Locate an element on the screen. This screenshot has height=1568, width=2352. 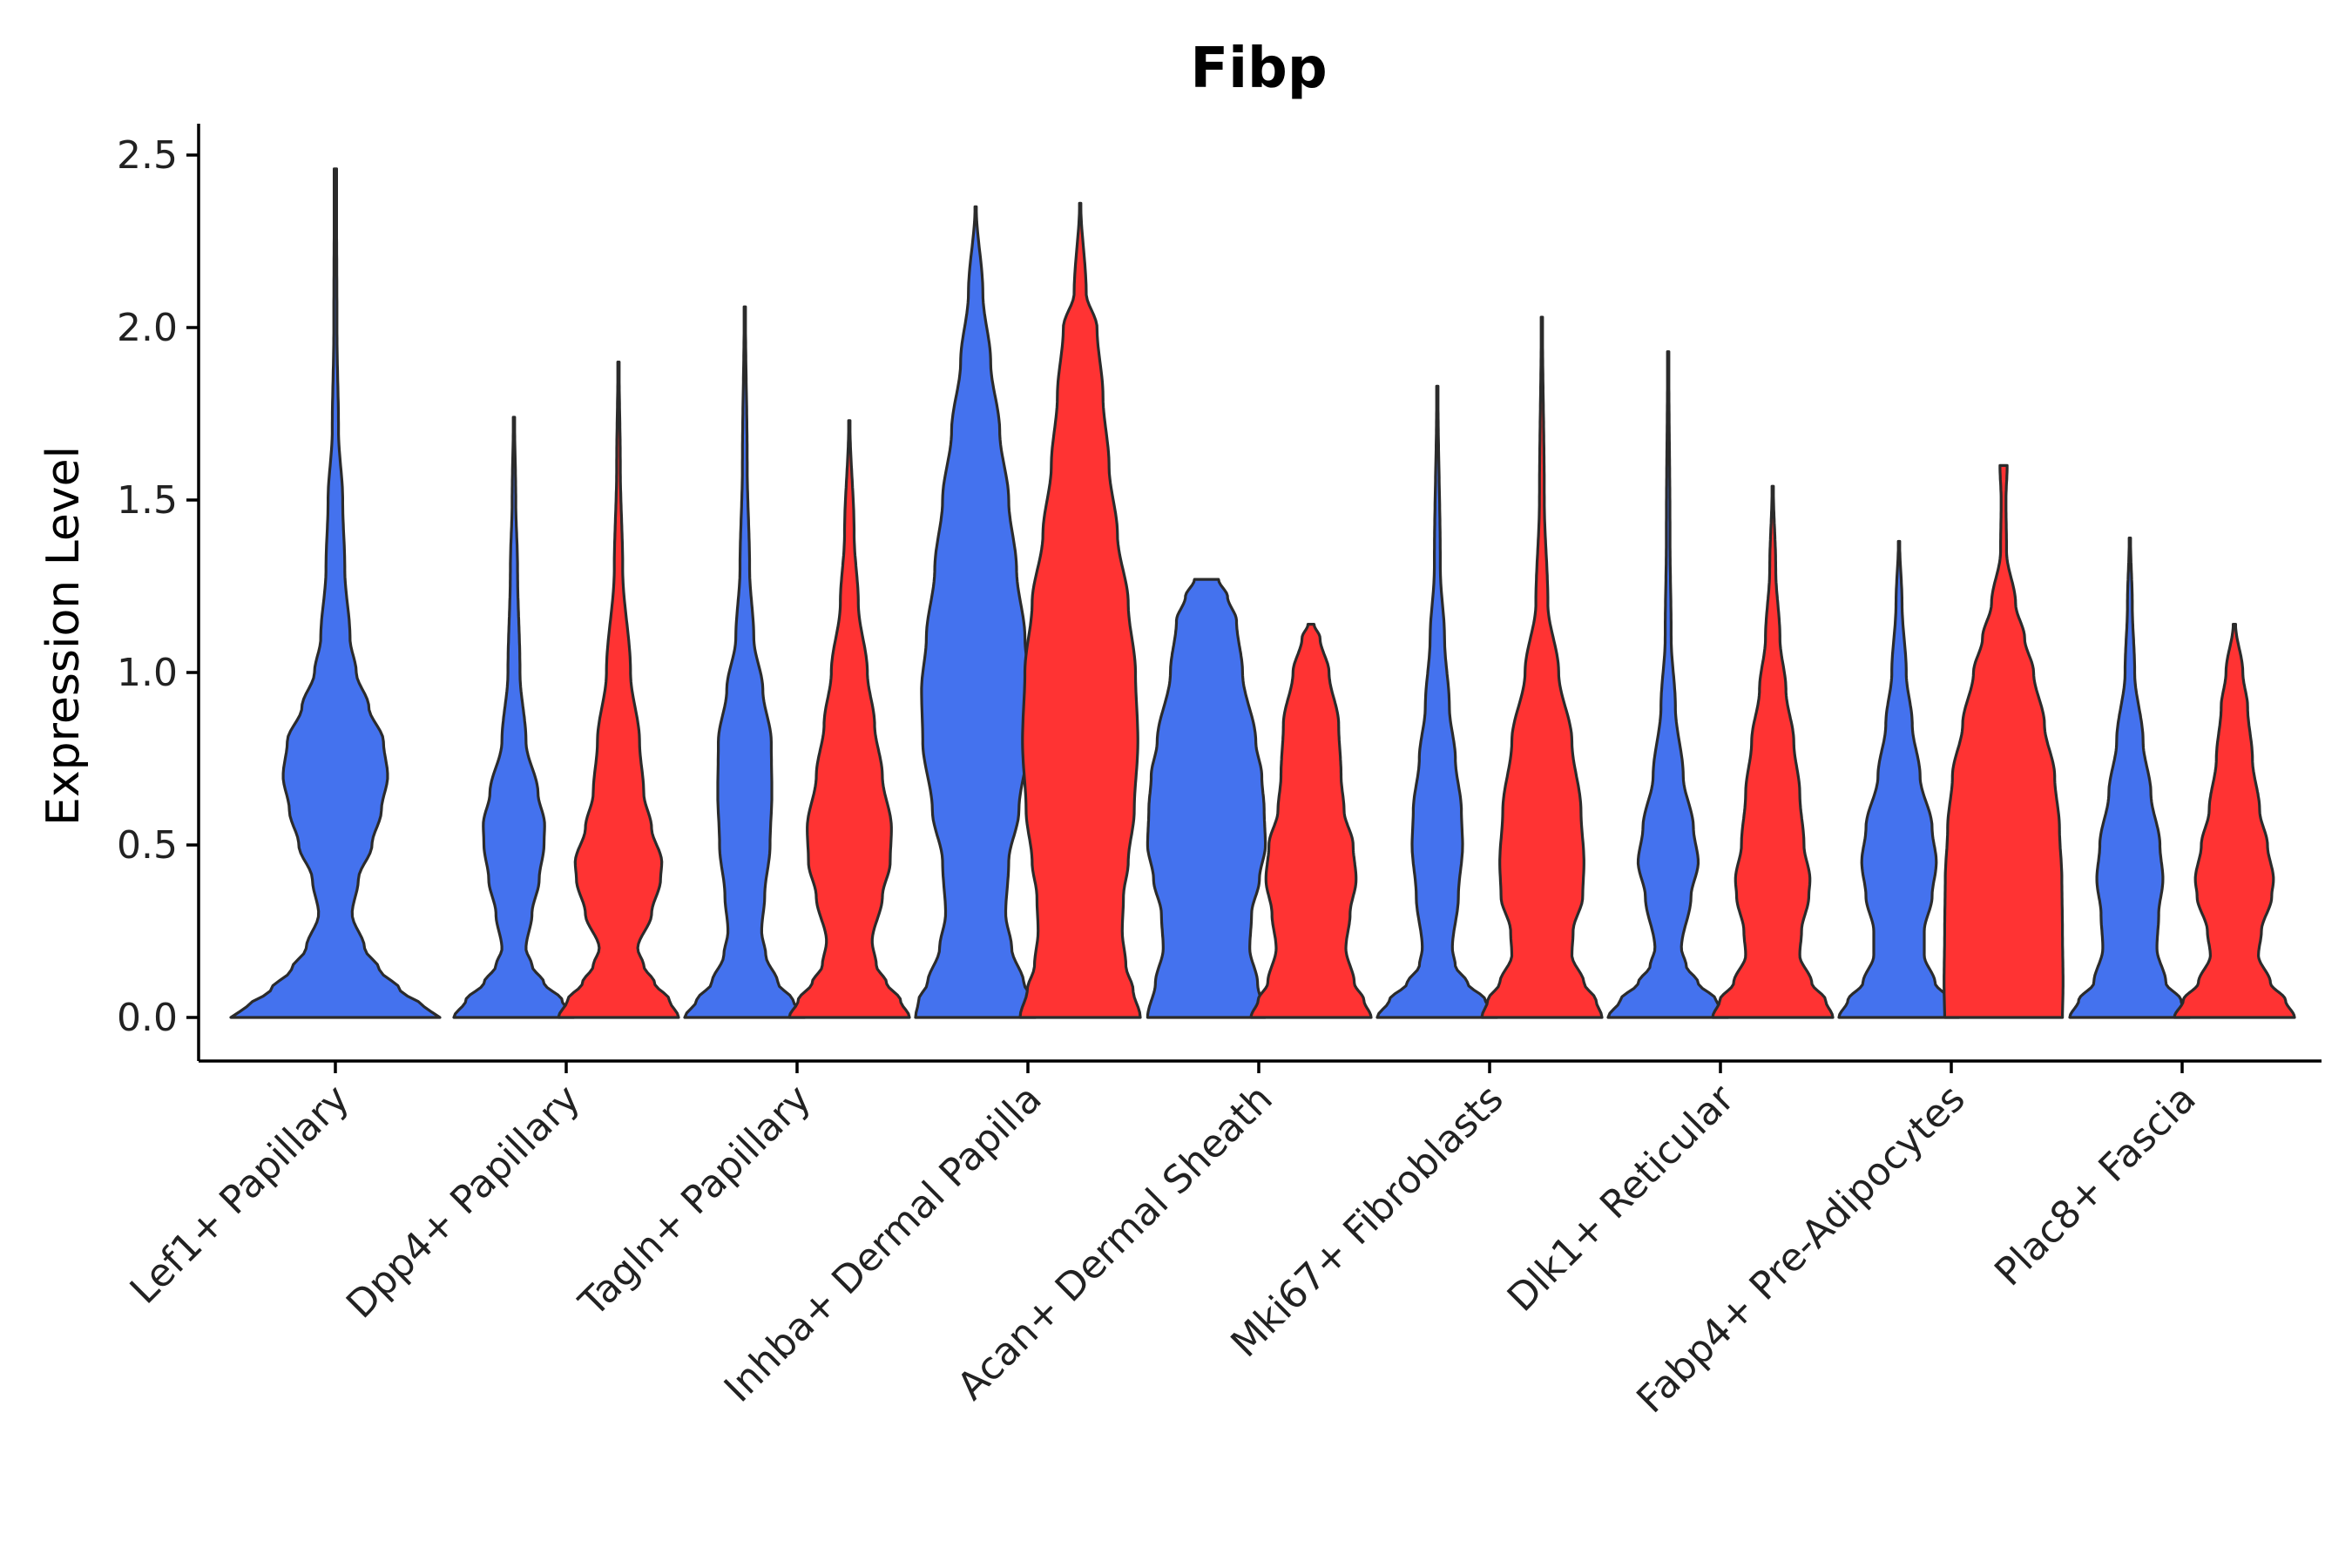
y-tick-label: 2.5 is located at coordinates (147, 155).